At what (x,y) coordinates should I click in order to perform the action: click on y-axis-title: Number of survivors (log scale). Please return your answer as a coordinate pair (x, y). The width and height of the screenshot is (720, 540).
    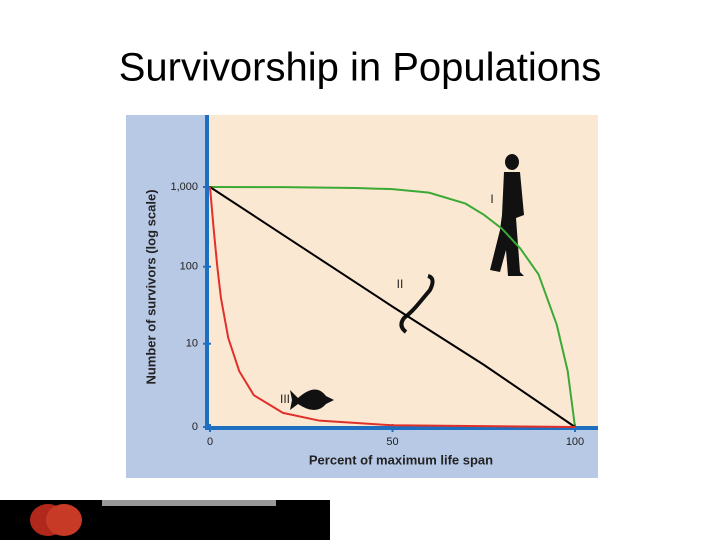
    Looking at the image, I should click on (150, 286).